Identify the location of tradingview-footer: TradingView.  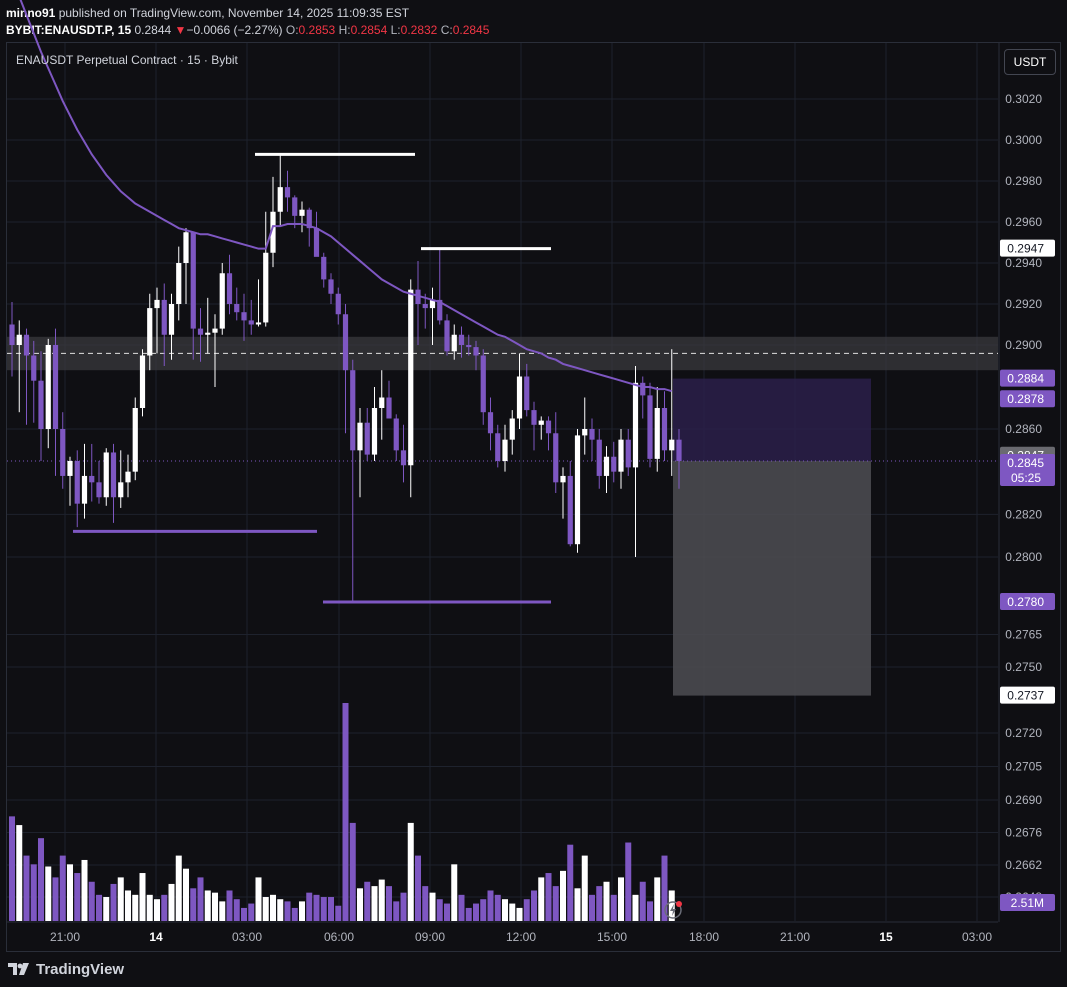
(66, 969).